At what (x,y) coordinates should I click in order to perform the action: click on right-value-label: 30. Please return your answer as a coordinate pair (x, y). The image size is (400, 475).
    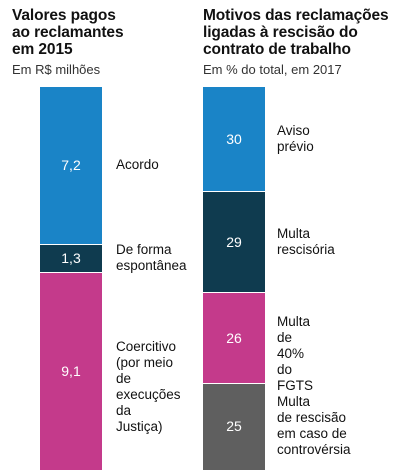
    Looking at the image, I should click on (234, 139).